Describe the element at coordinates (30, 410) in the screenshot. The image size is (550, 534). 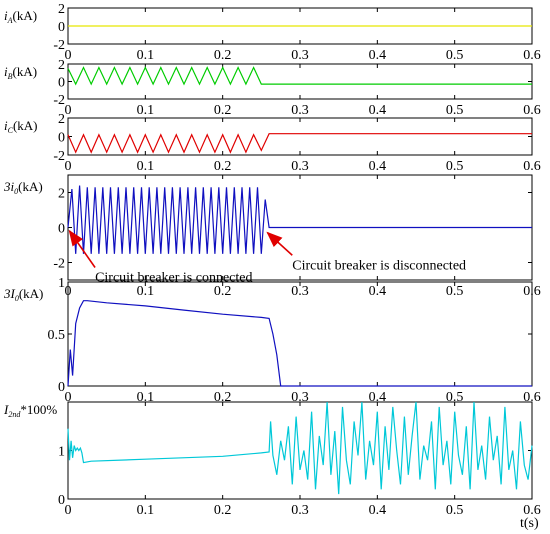
I see `y-axis-label: I2nd*100%` at that location.